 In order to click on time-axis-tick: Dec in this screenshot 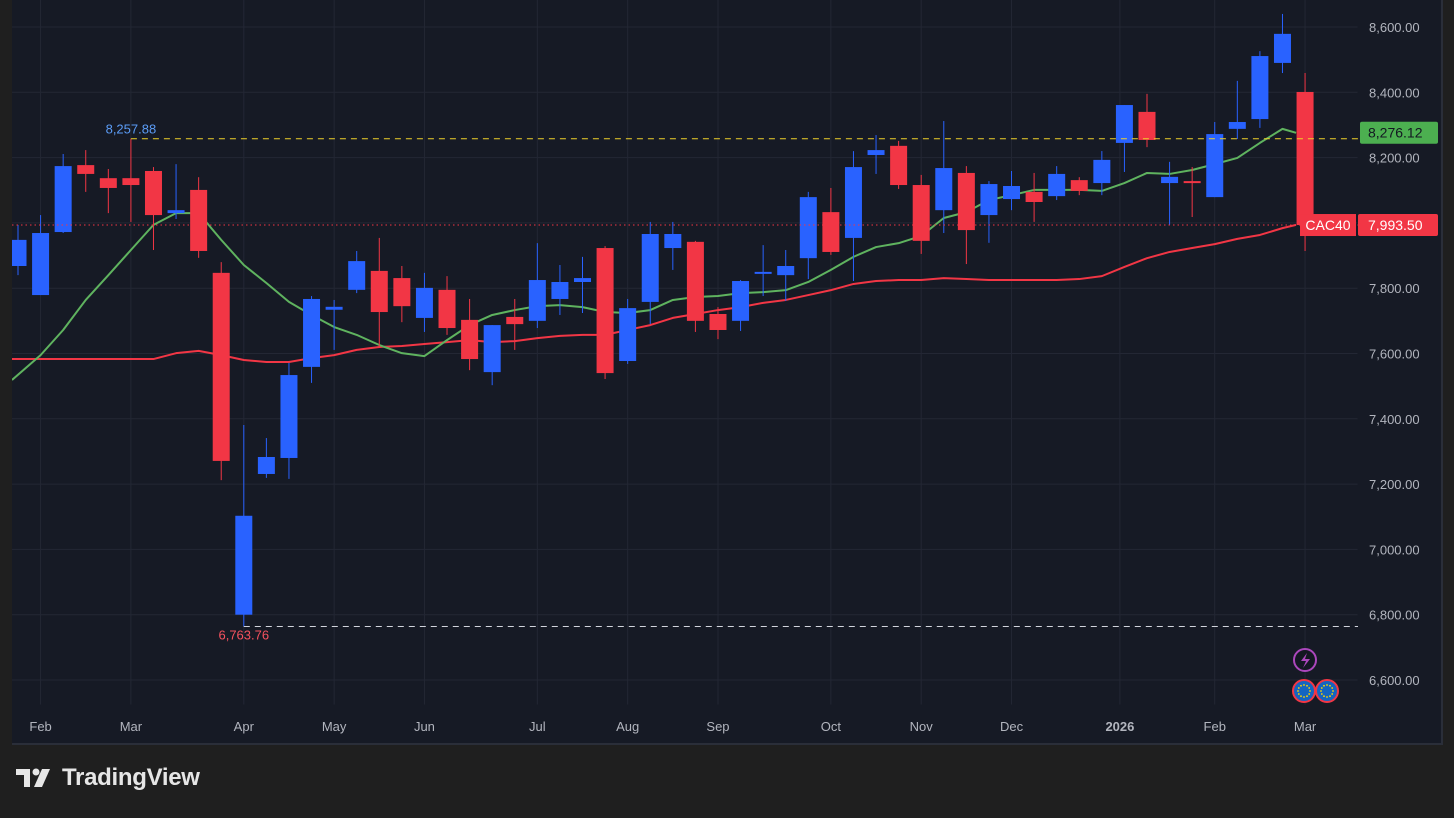, I will do `click(1012, 726)`.